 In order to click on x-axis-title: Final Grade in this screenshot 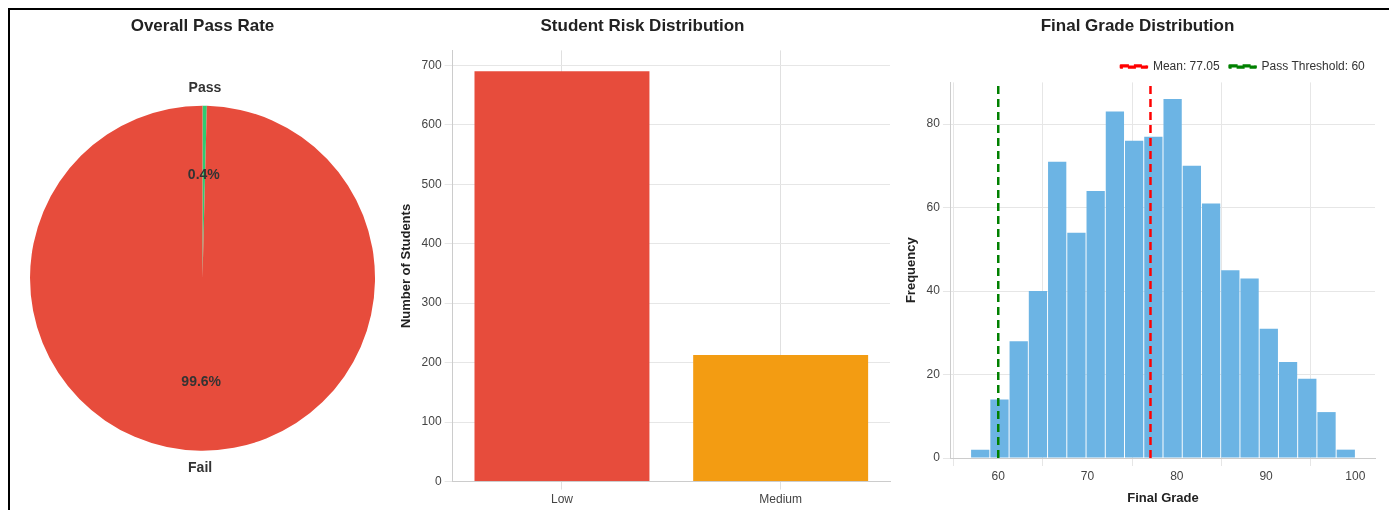, I will do `click(1163, 497)`.